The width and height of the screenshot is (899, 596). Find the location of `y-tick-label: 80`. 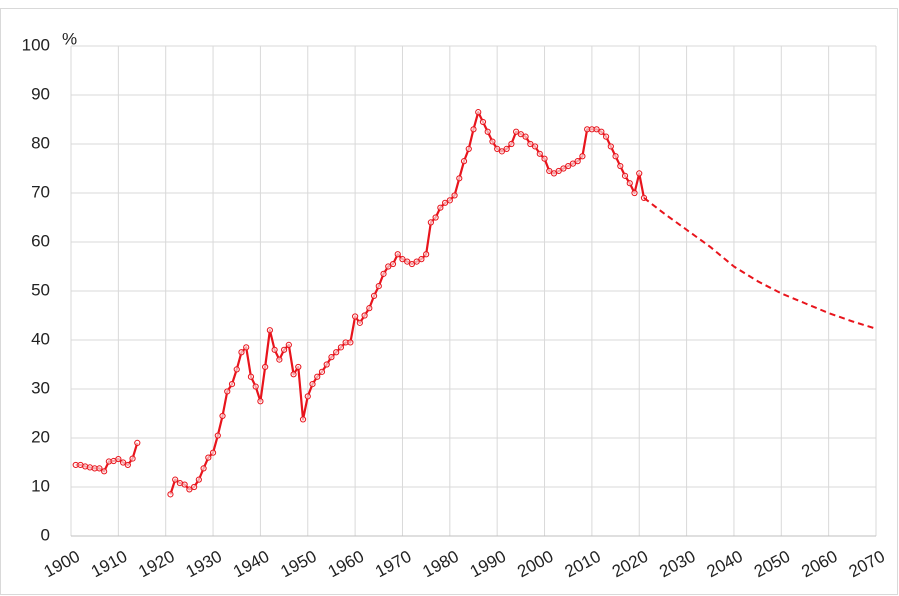

y-tick-label: 80 is located at coordinates (40, 142).